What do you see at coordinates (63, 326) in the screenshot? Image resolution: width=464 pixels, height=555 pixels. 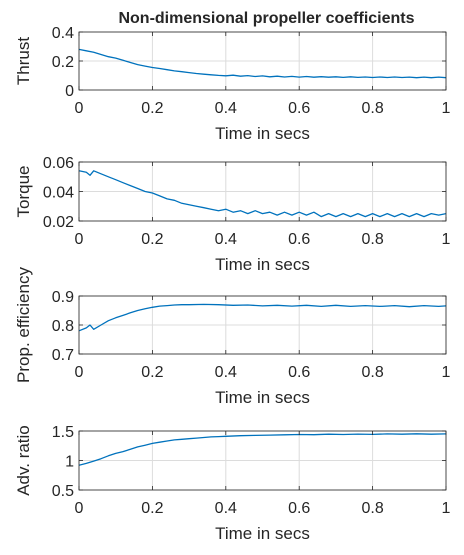 I see `y-tick-label: 0.8` at bounding box center [63, 326].